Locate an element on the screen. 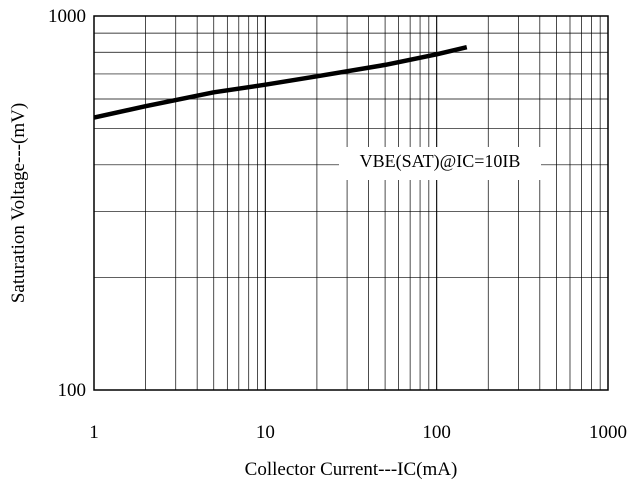 This screenshot has width=630, height=482. y-tick-labels: 100 1000 is located at coordinates (67, 203).